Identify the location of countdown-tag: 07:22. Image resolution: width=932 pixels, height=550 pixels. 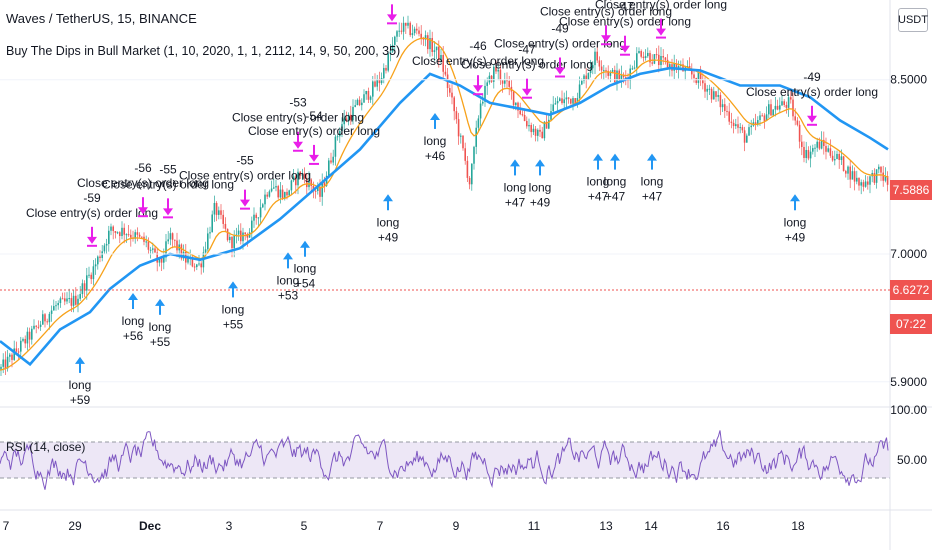
(911, 324).